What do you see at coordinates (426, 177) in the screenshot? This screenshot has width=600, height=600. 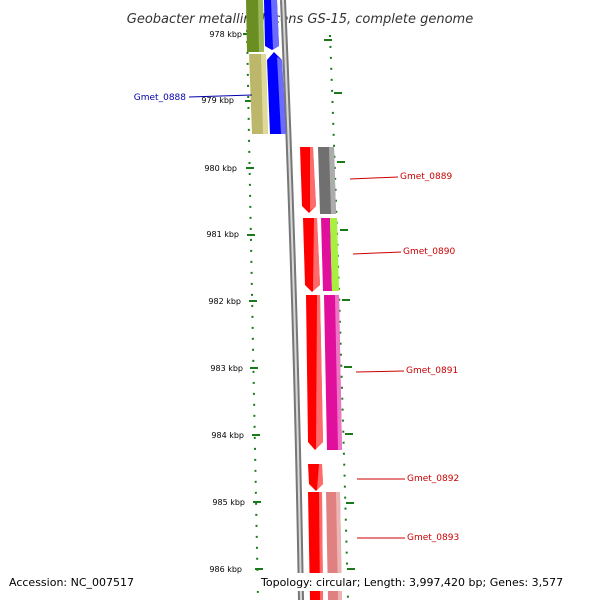 I see `gene-label-gmet-0889: Gmet_0889` at bounding box center [426, 177].